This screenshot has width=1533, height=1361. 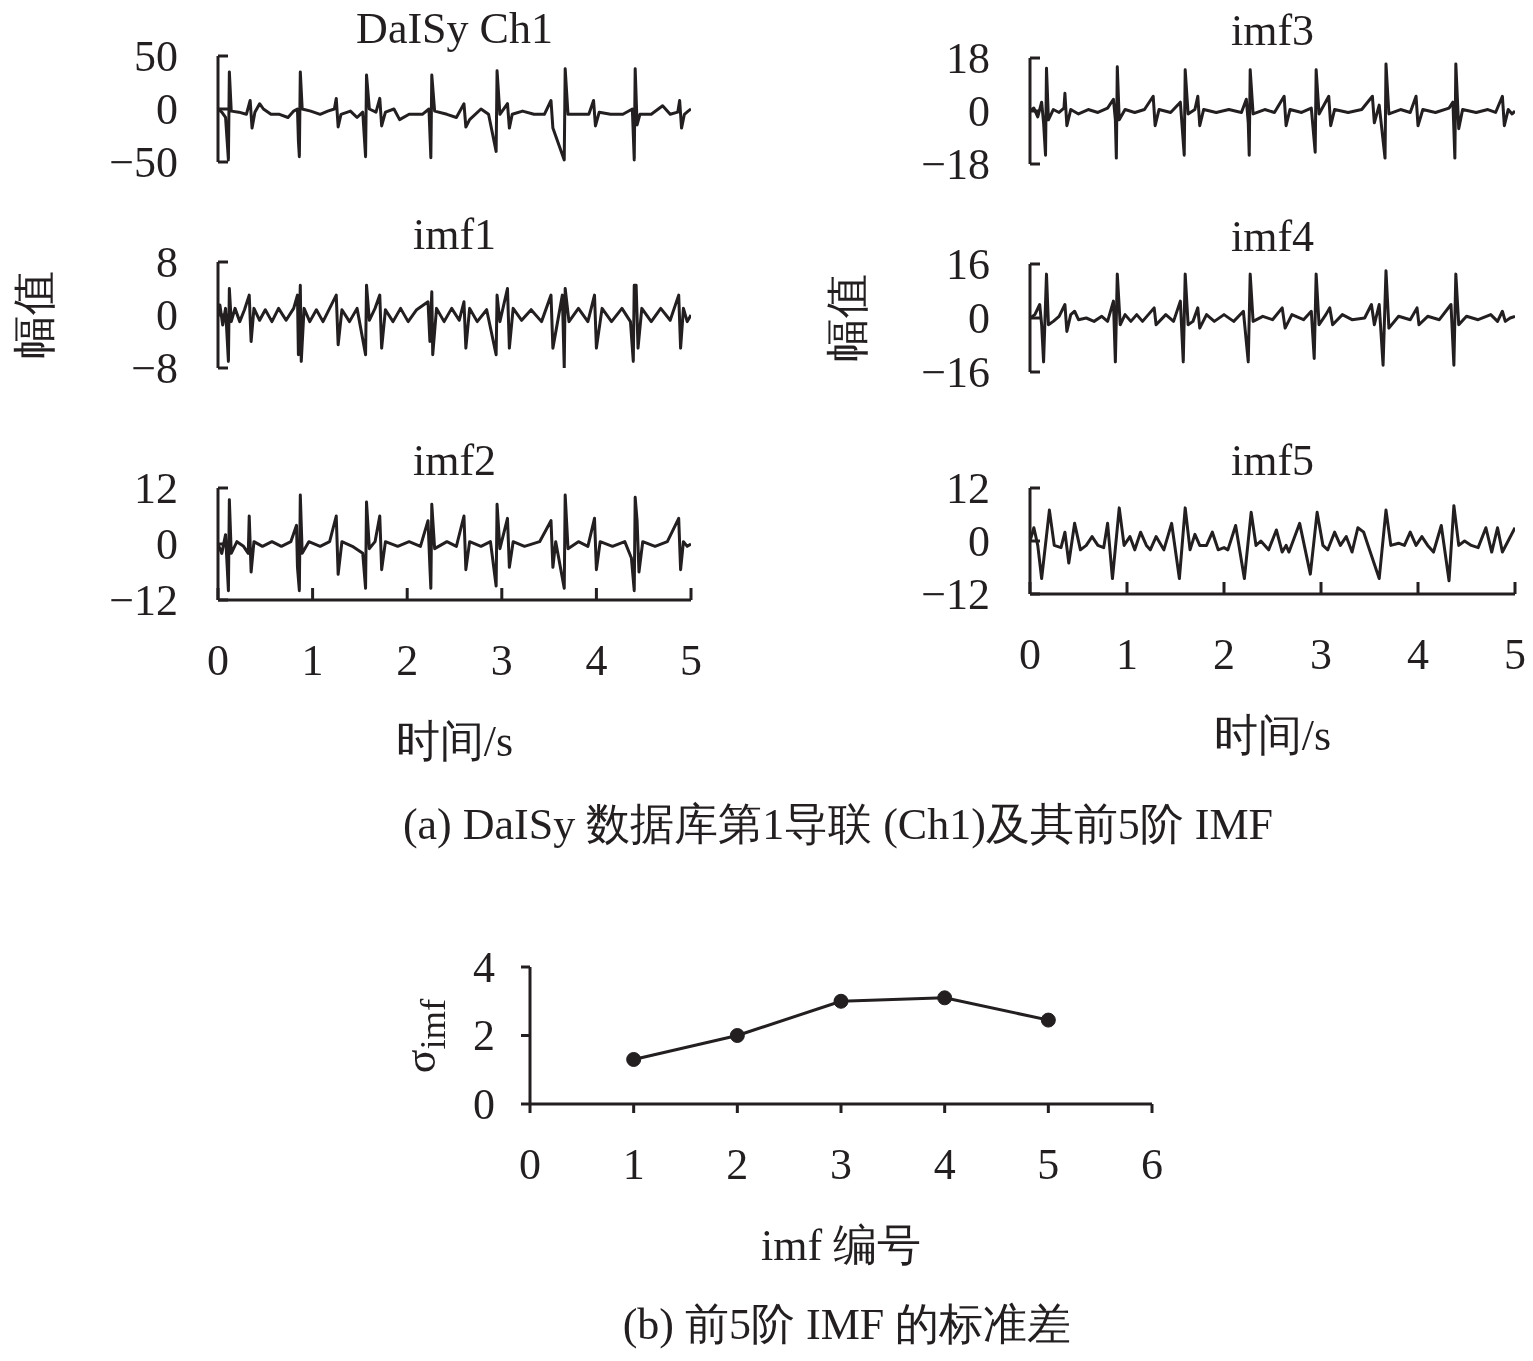 I want to click on x-axis-title: imf 编号, so click(x=841, y=1245).